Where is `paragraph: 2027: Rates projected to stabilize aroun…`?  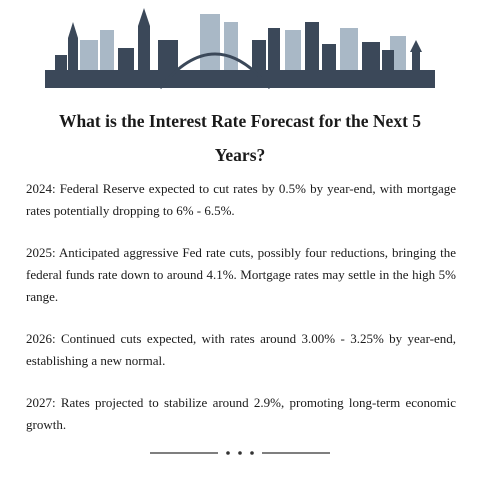 paragraph: 2027: Rates projected to stabilize aroun… is located at coordinates (241, 413).